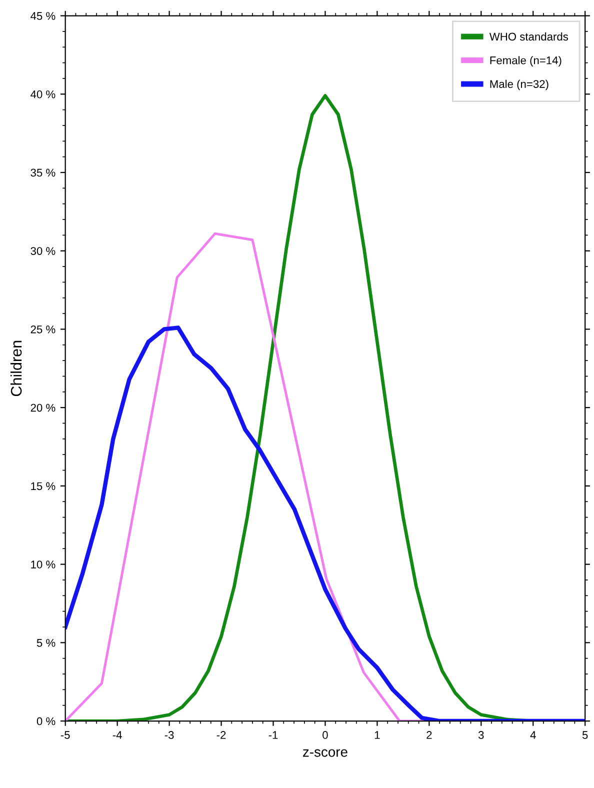  What do you see at coordinates (519, 85) in the screenshot?
I see `legend-label: Male (n=32)` at bounding box center [519, 85].